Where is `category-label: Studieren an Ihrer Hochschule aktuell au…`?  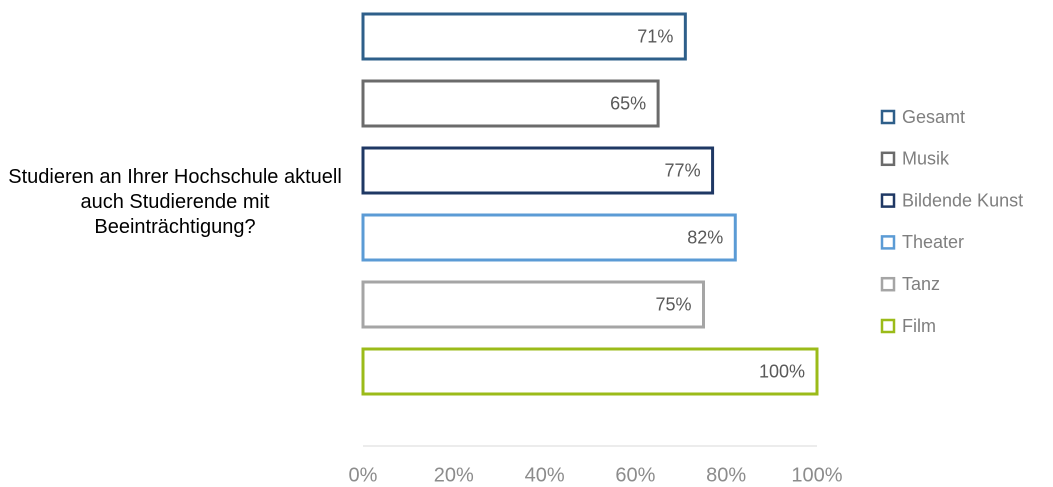
category-label: Studieren an Ihrer Hochschule aktuell au… is located at coordinates (175, 202).